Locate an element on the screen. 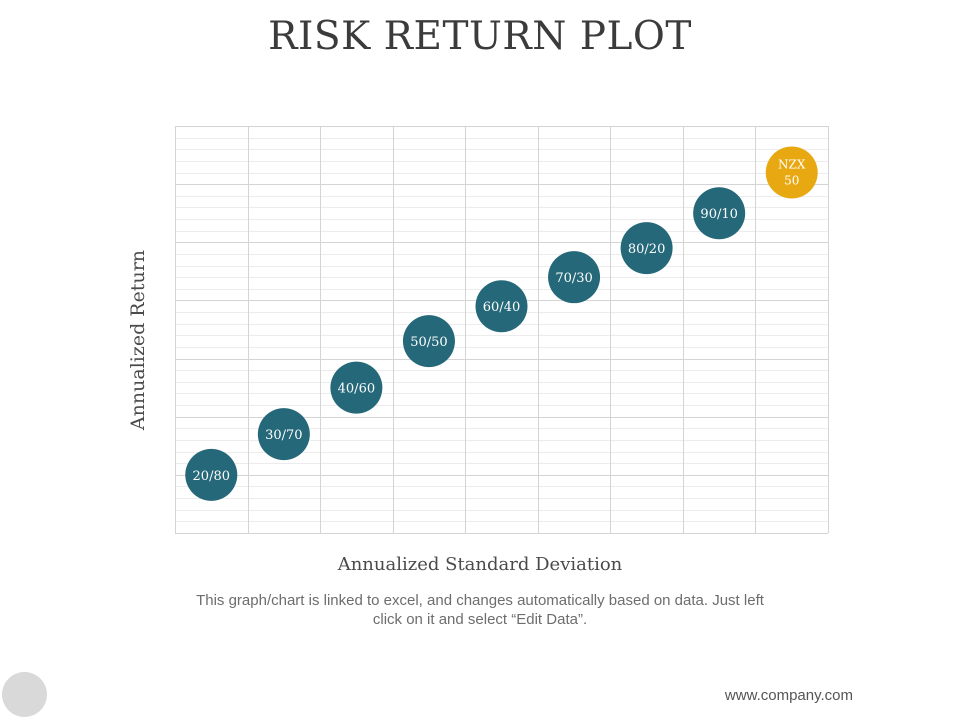 Image resolution: width=960 pixels, height=720 pixels. data-point-bubble: 90/10 is located at coordinates (719, 213).